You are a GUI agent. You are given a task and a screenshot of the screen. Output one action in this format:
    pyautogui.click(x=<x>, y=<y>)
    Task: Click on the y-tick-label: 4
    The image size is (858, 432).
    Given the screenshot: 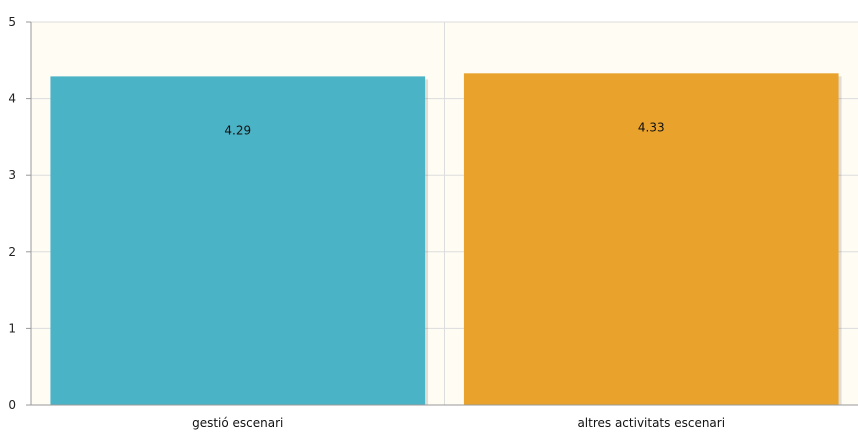 What is the action you would take?
    pyautogui.click(x=12, y=99)
    